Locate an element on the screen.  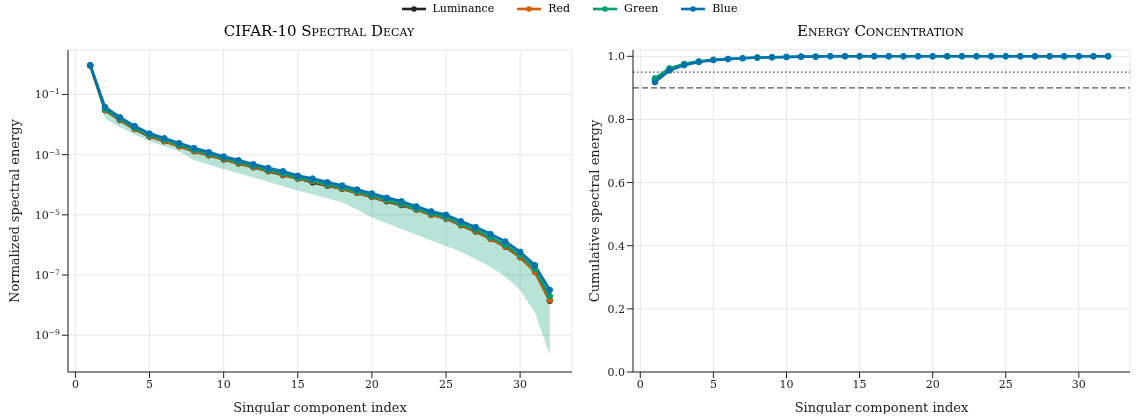
legend-label: Green is located at coordinates (641, 8).